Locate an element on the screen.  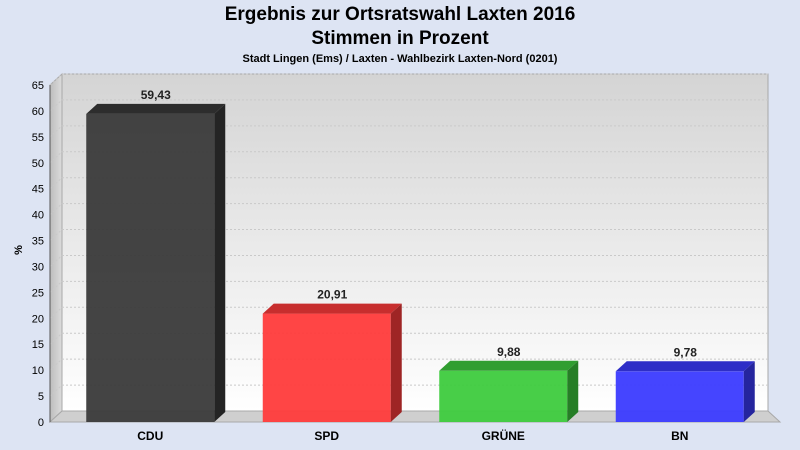
y-tick-label: 25 is located at coordinates (38, 293).